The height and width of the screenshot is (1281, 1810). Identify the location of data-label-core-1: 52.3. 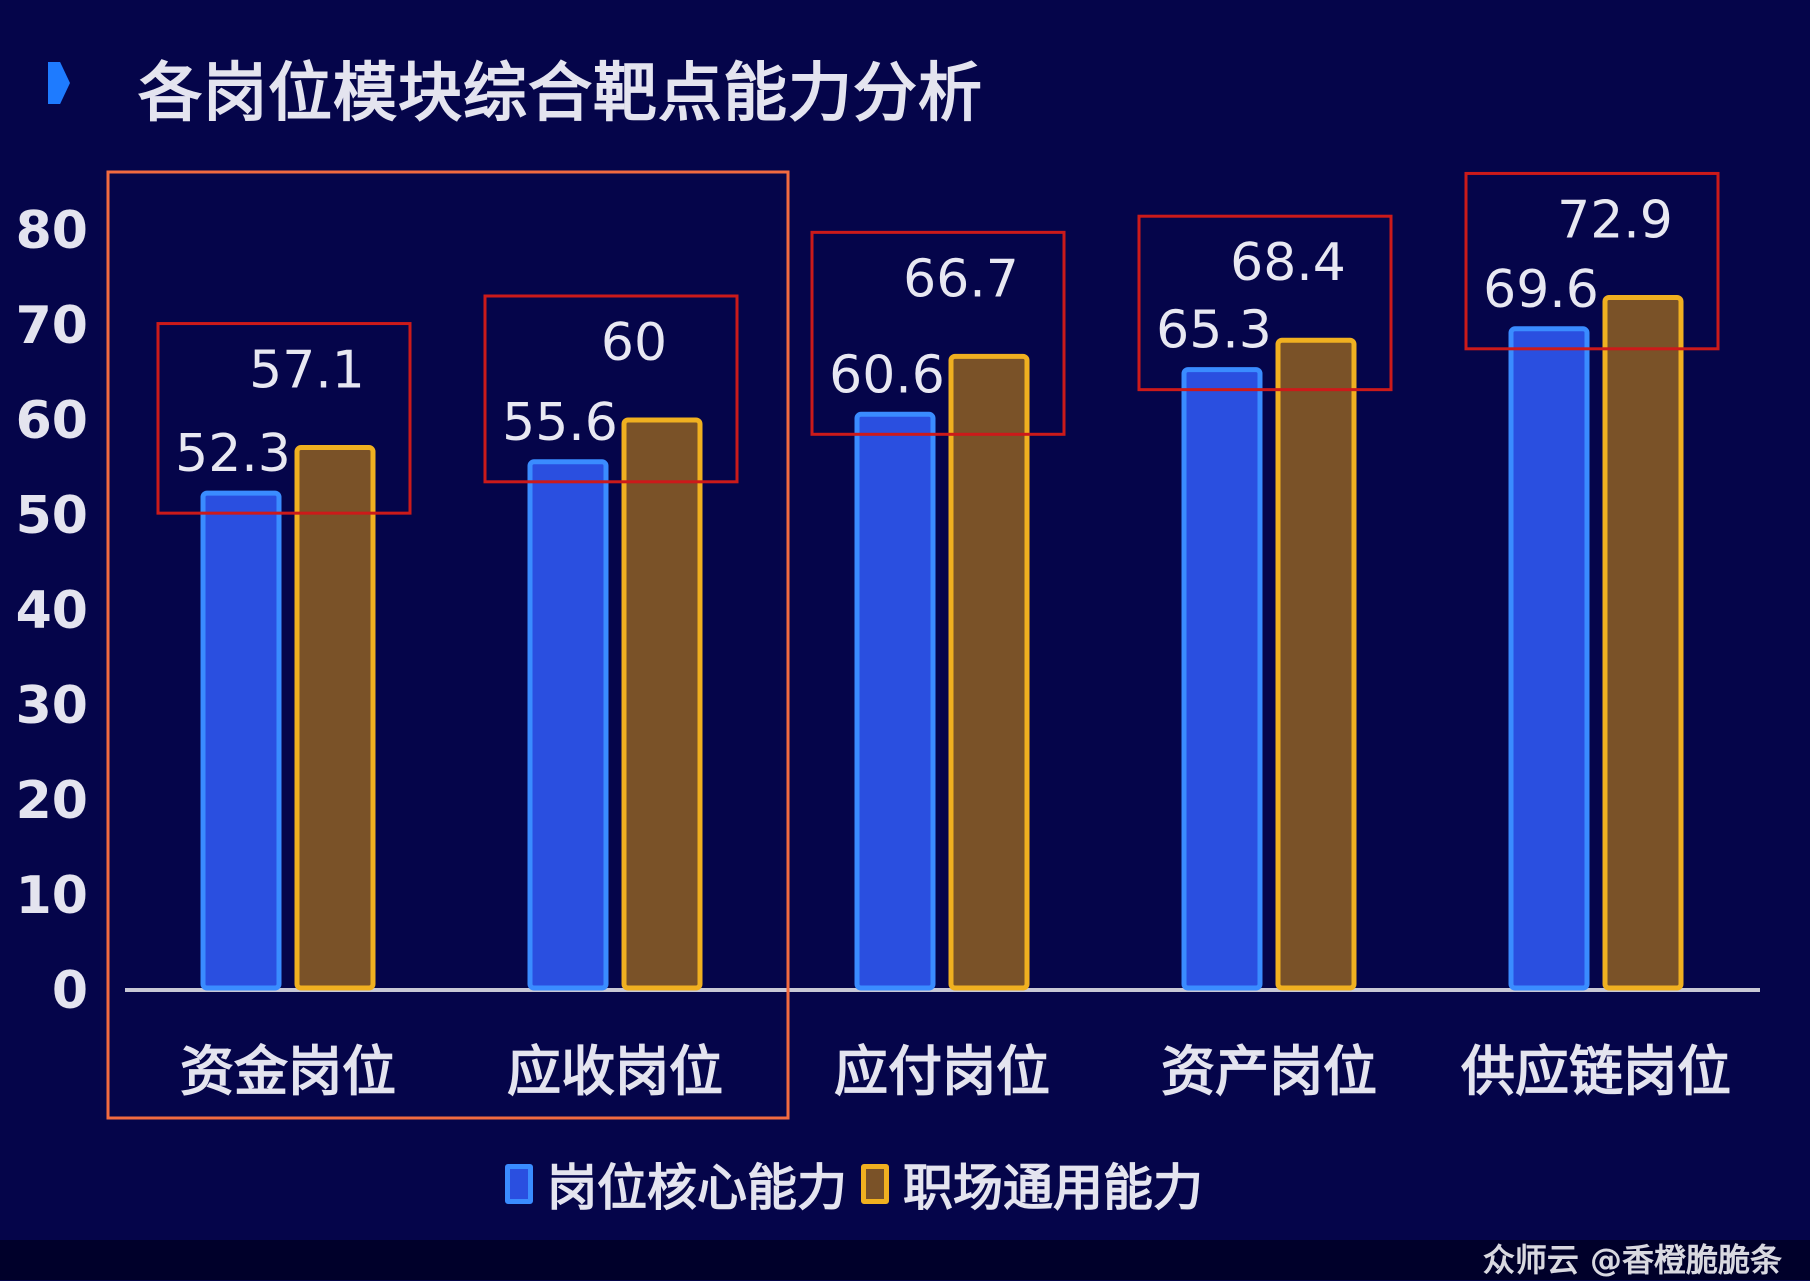
(233, 454).